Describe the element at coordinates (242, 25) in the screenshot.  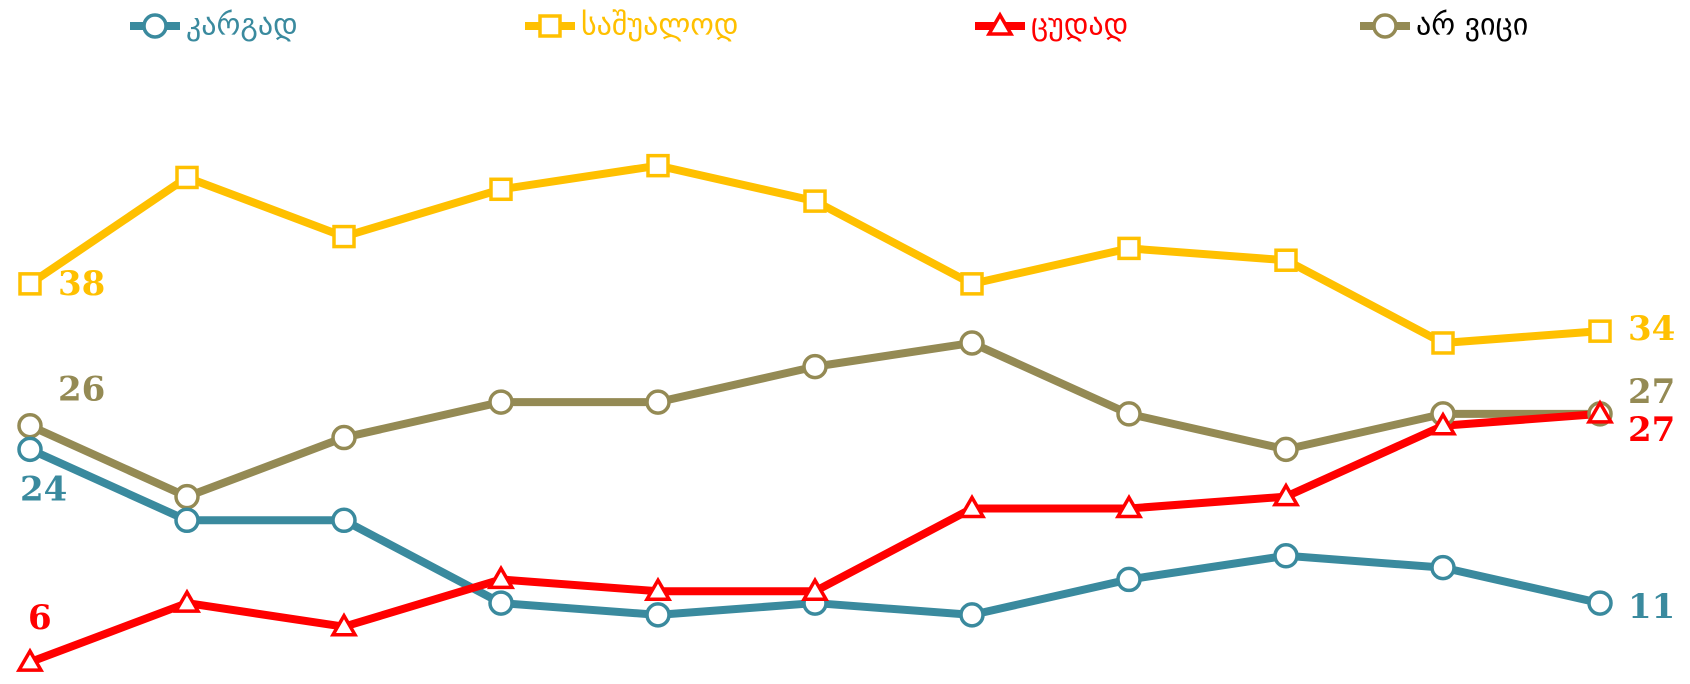
I see `legend-label: კარგად` at that location.